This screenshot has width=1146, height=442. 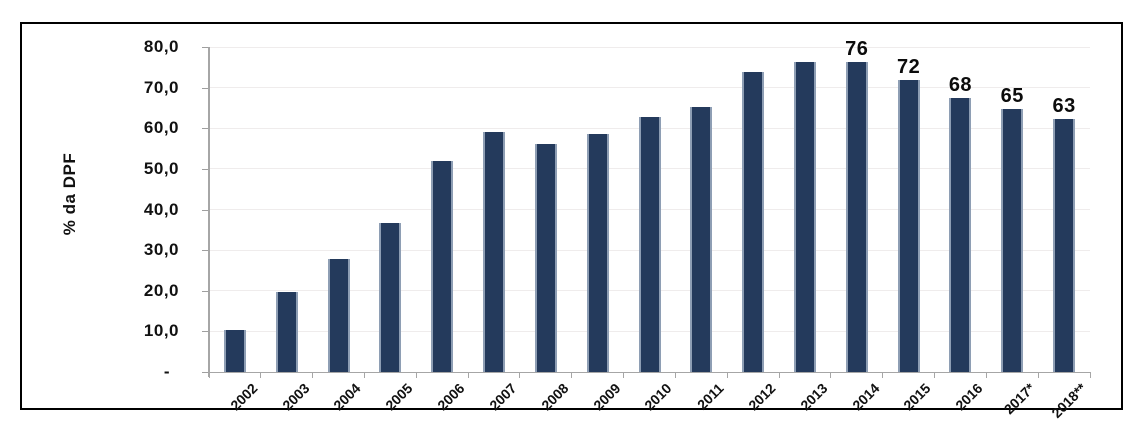 I want to click on y-axis, so click(x=209, y=212).